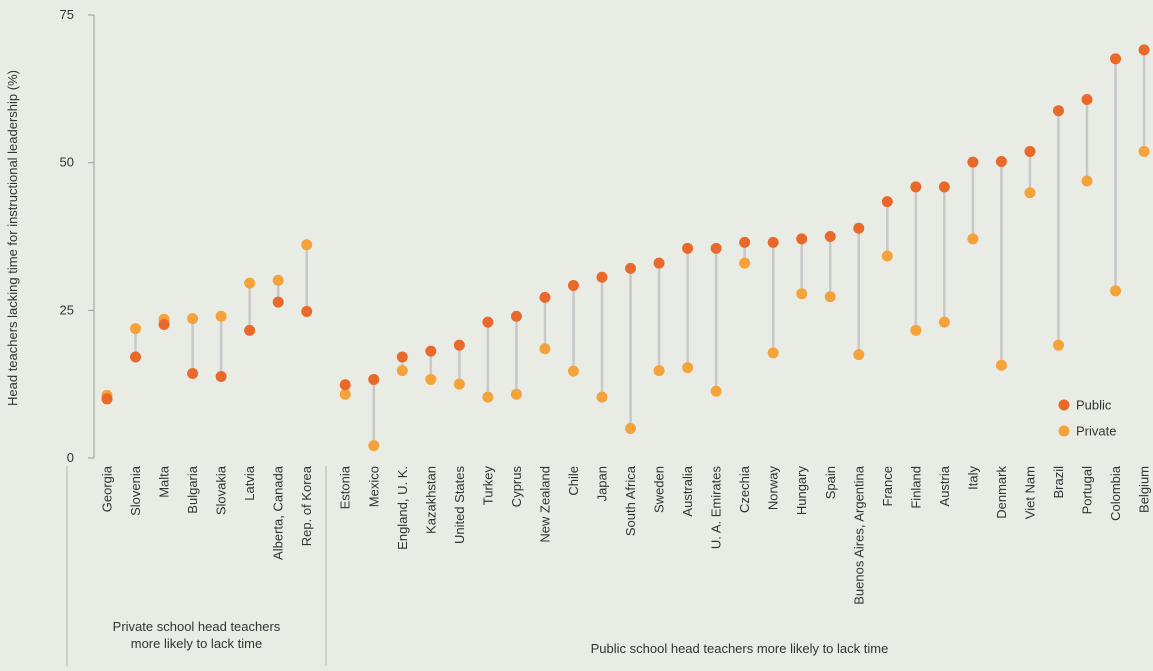 Image resolution: width=1153 pixels, height=671 pixels. I want to click on category-label-slovenia: Slovenia, so click(135, 490).